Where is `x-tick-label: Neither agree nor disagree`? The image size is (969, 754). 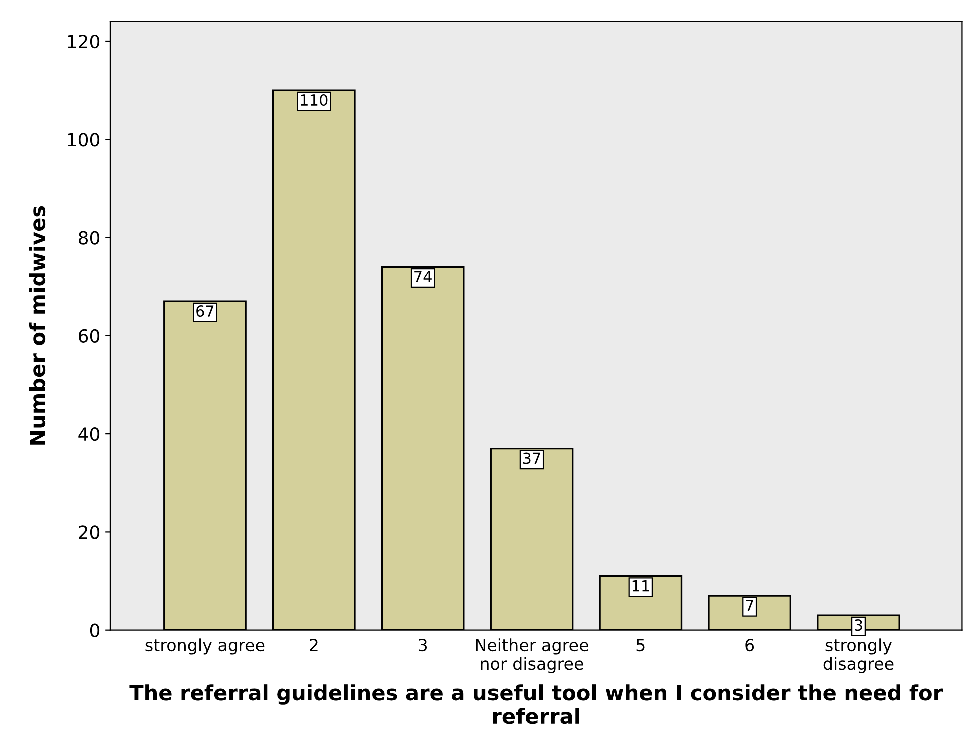
x-tick-label: Neither agree nor disagree is located at coordinates (532, 656).